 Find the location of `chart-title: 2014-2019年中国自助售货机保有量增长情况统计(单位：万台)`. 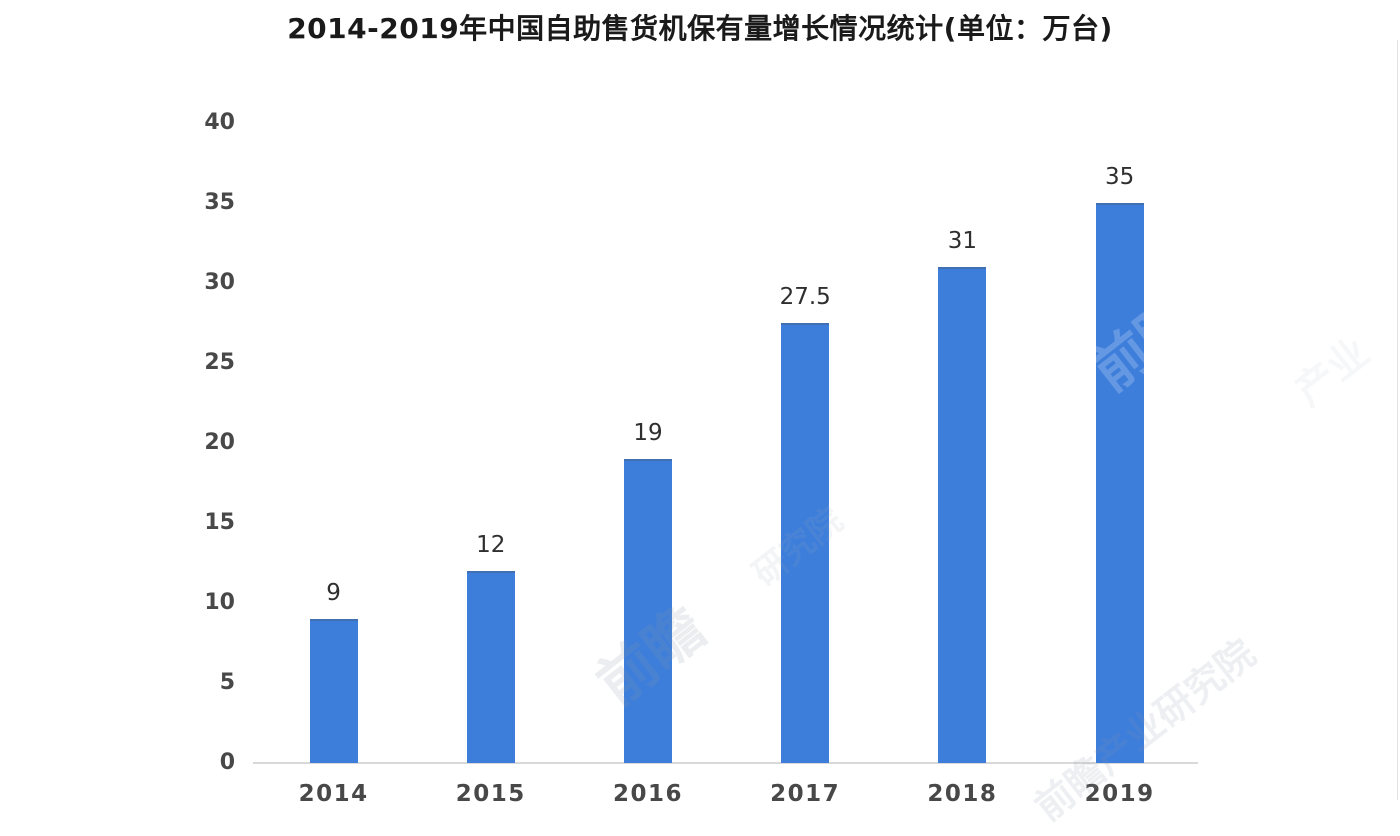

chart-title: 2014-2019年中国自助售货机保有量增长情况统计(单位：万台) is located at coordinates (700, 28).